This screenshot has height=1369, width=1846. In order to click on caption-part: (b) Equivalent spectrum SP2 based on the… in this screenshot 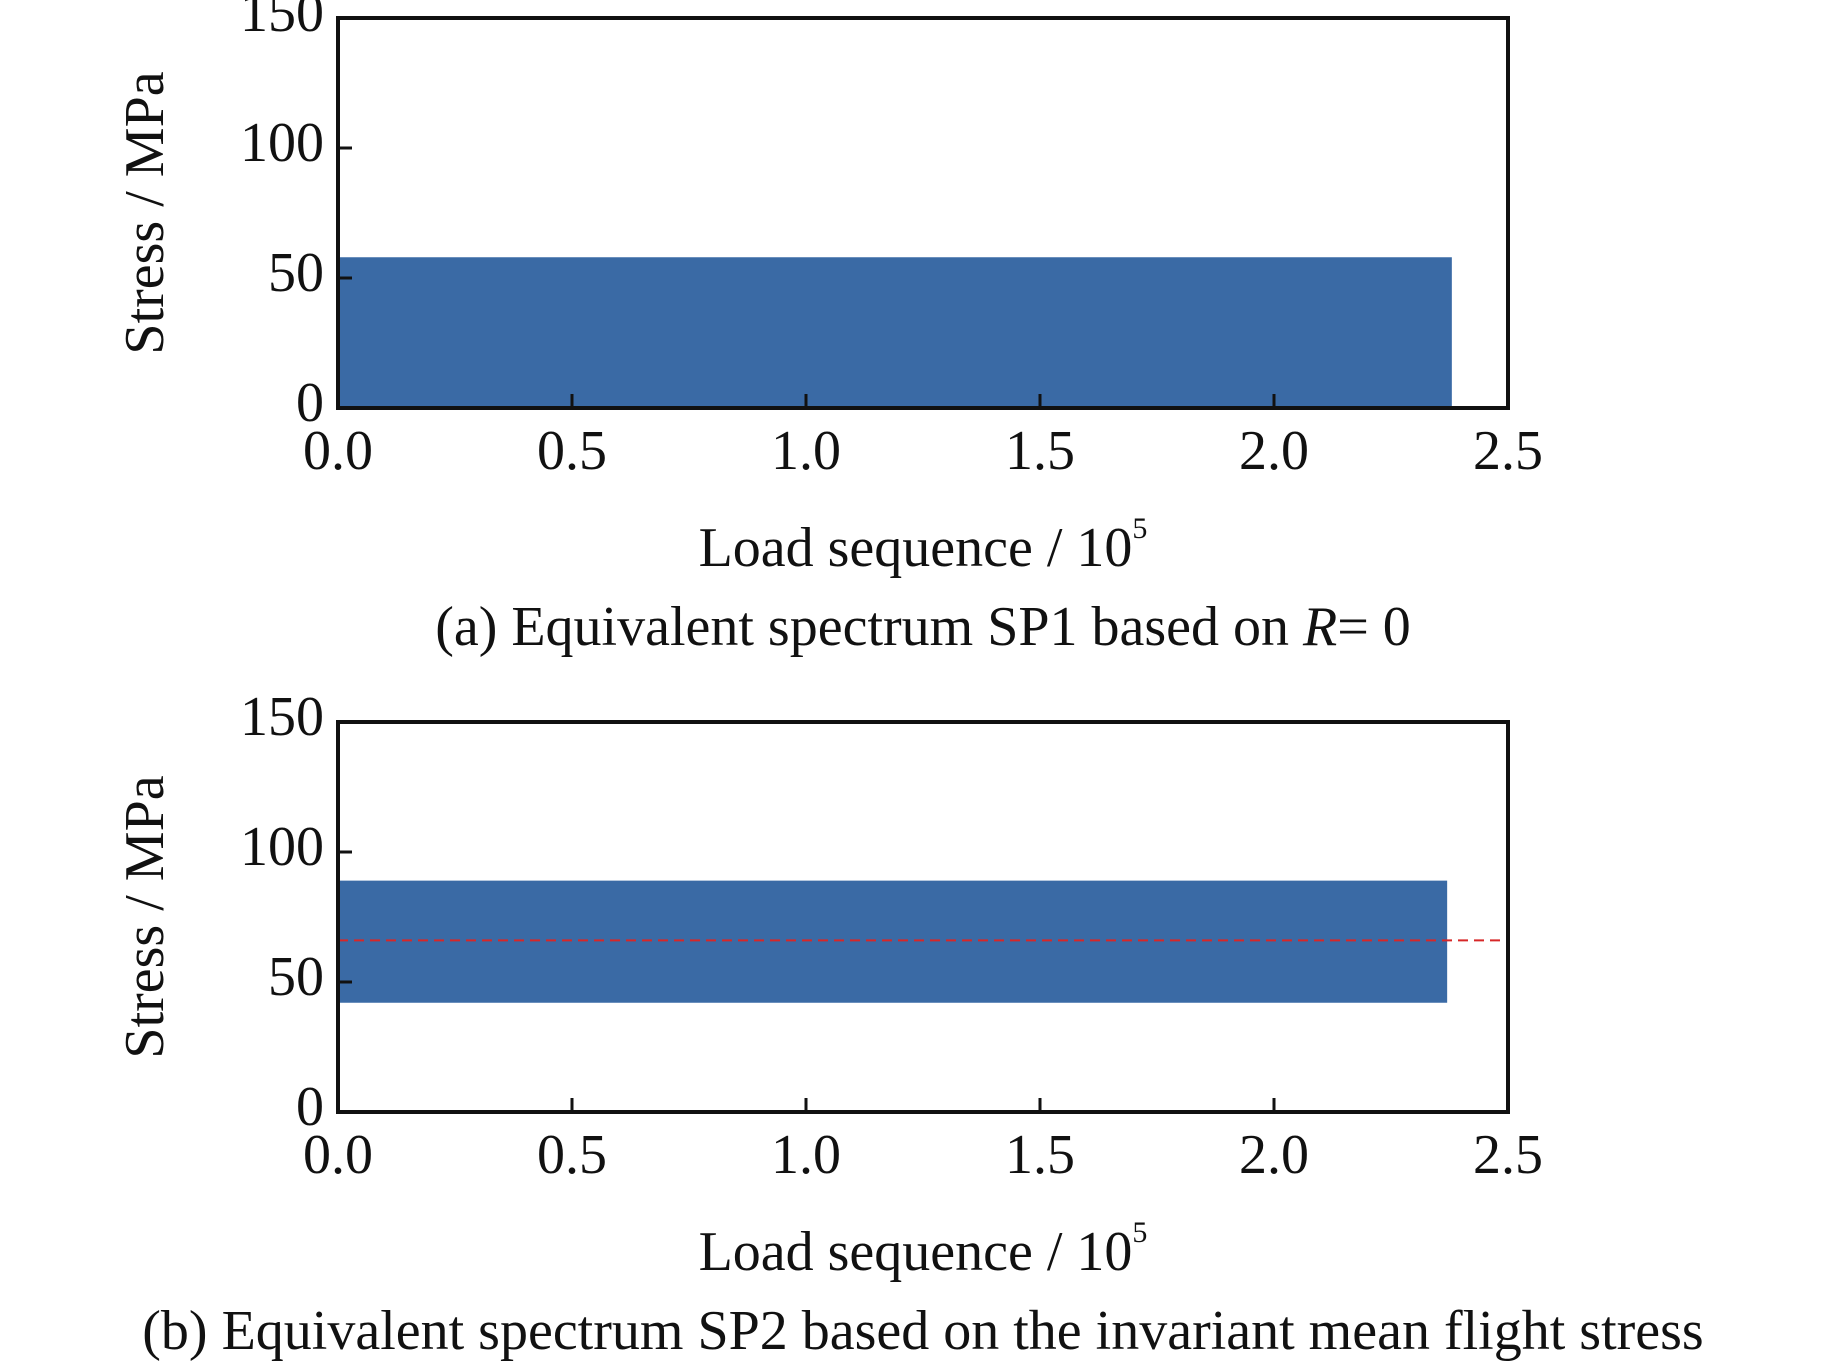, I will do `click(922, 1331)`.